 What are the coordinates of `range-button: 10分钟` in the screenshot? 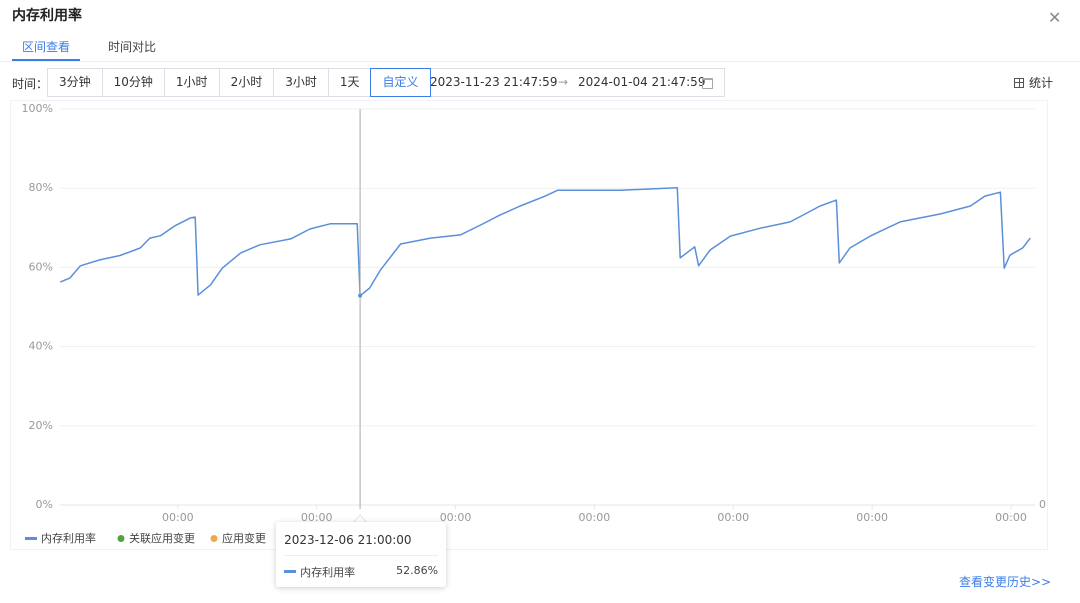 It's located at (133, 82).